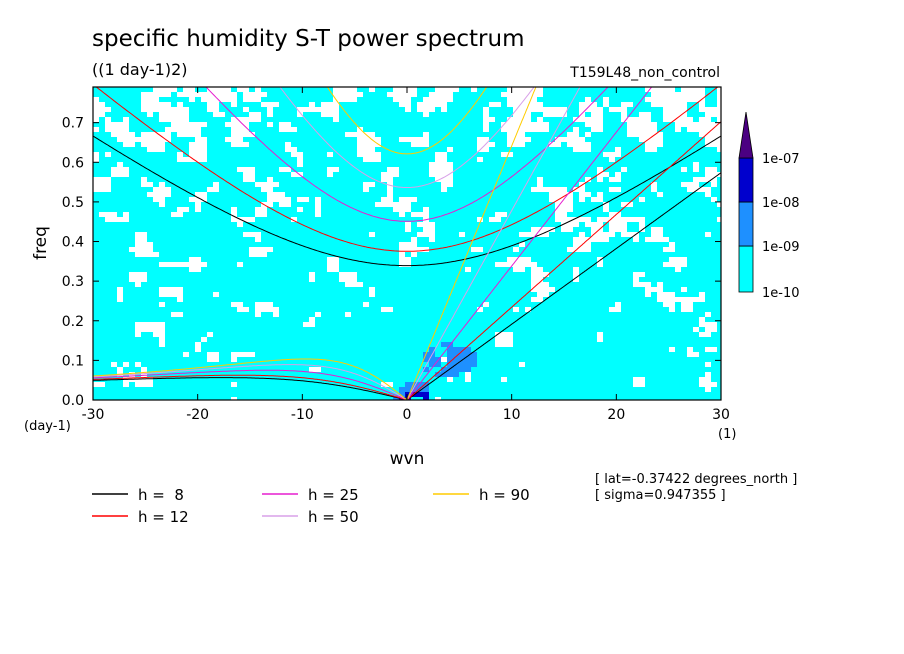 Image resolution: width=904 pixels, height=654 pixels. Describe the element at coordinates (781, 247) in the screenshot. I see `colorbar-label: 1e-09` at that location.